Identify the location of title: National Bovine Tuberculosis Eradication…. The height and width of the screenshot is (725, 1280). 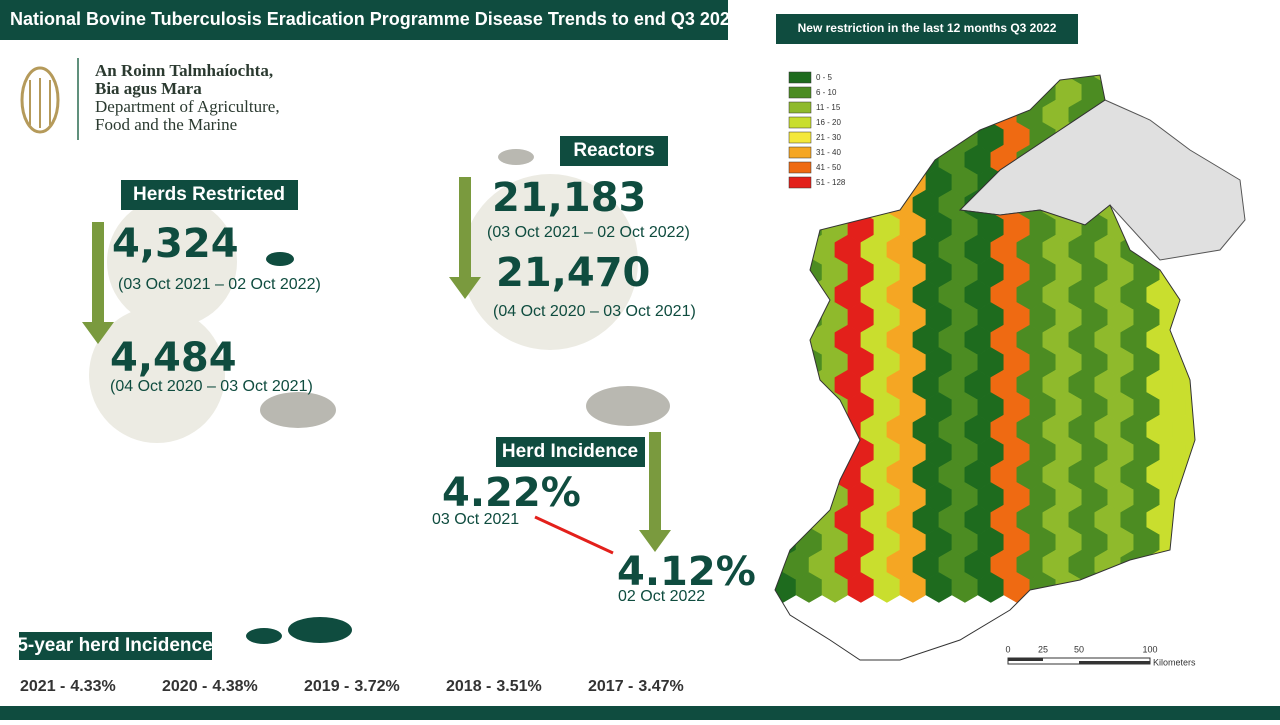
(375, 19).